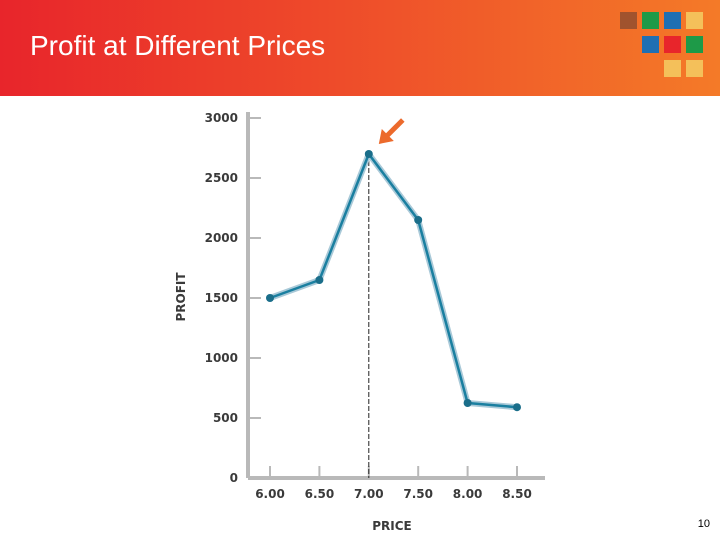 This screenshot has height=540, width=720. I want to click on x-tick-label: 8.50, so click(517, 494).